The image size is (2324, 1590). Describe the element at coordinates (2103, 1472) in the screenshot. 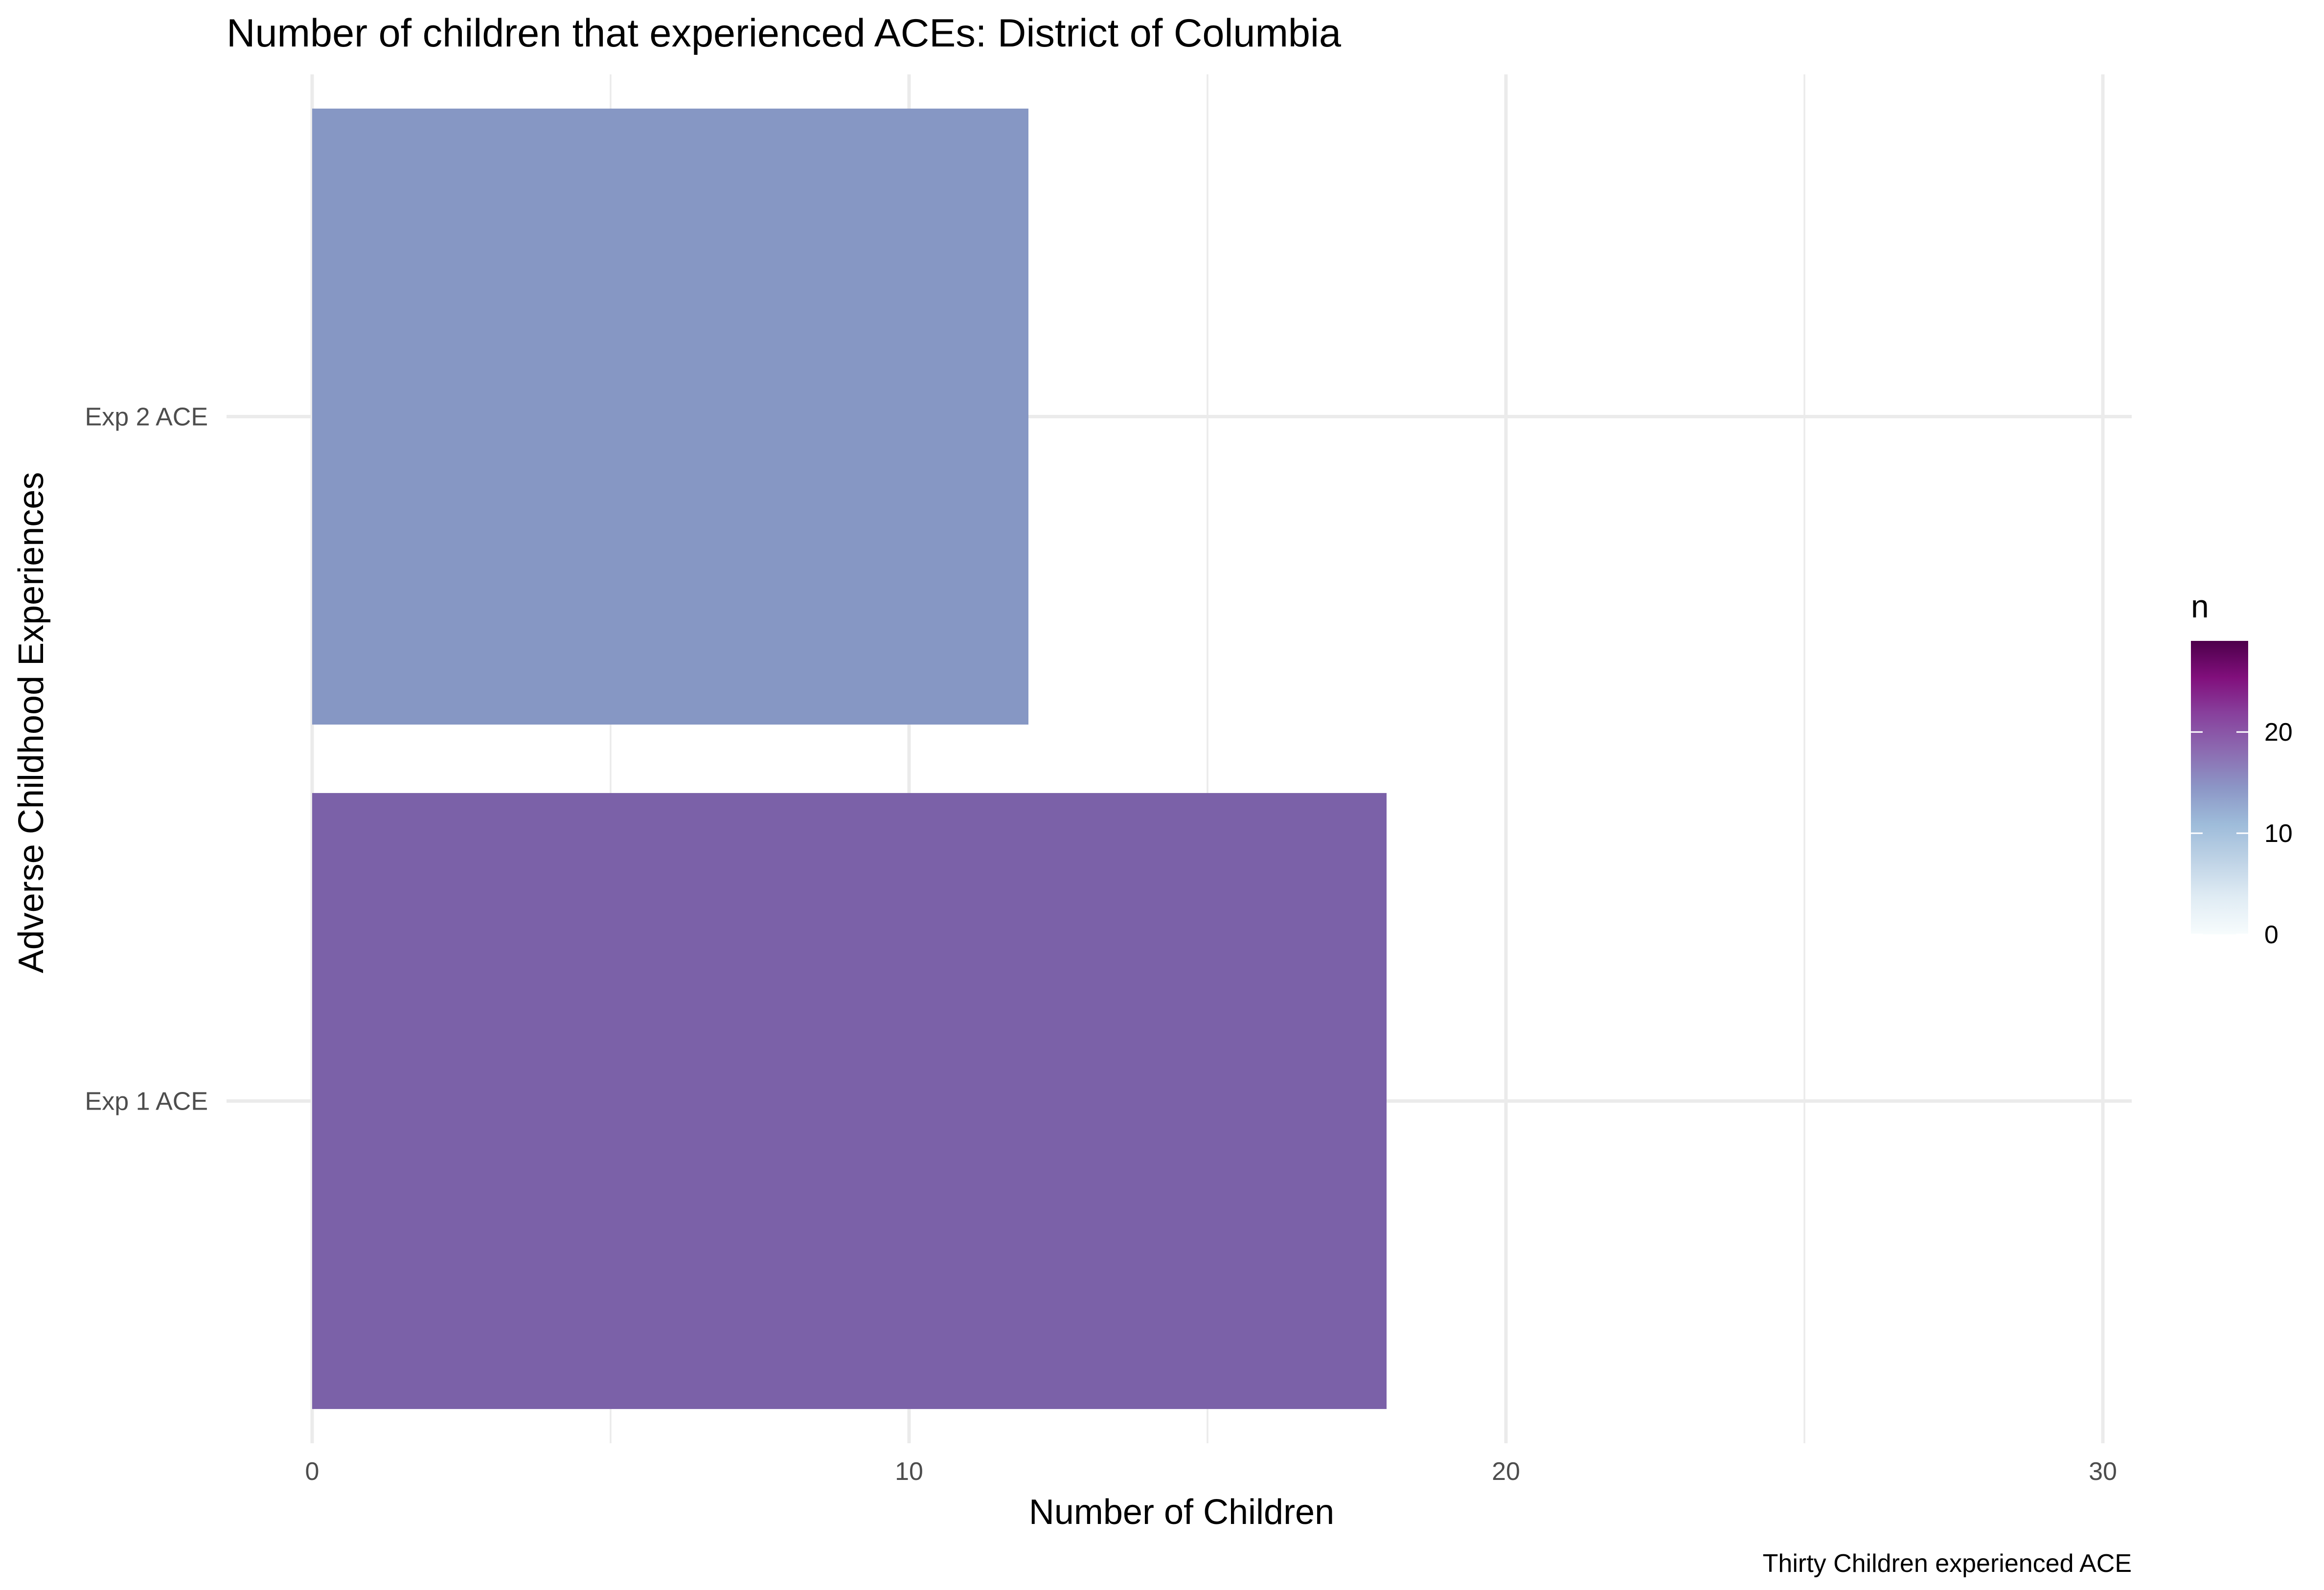

I see `x-tick-label: 30` at that location.